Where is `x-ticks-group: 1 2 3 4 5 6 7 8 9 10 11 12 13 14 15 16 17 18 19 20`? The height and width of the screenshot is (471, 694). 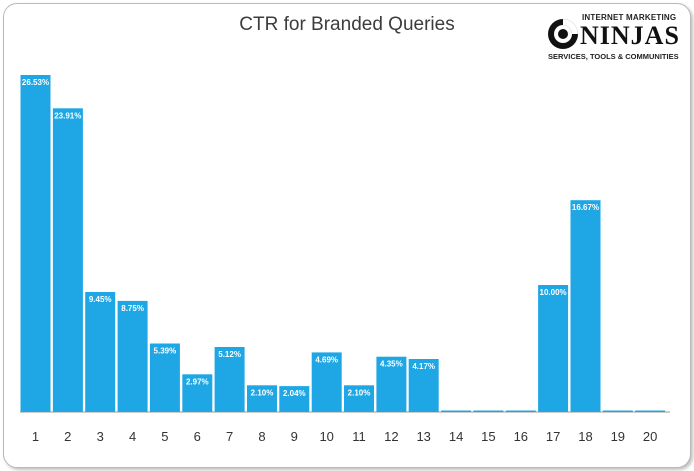
x-ticks-group: 1 2 3 4 5 6 7 8 9 10 11 12 13 14 15 16 17 18 19 20 is located at coordinates (344, 436).